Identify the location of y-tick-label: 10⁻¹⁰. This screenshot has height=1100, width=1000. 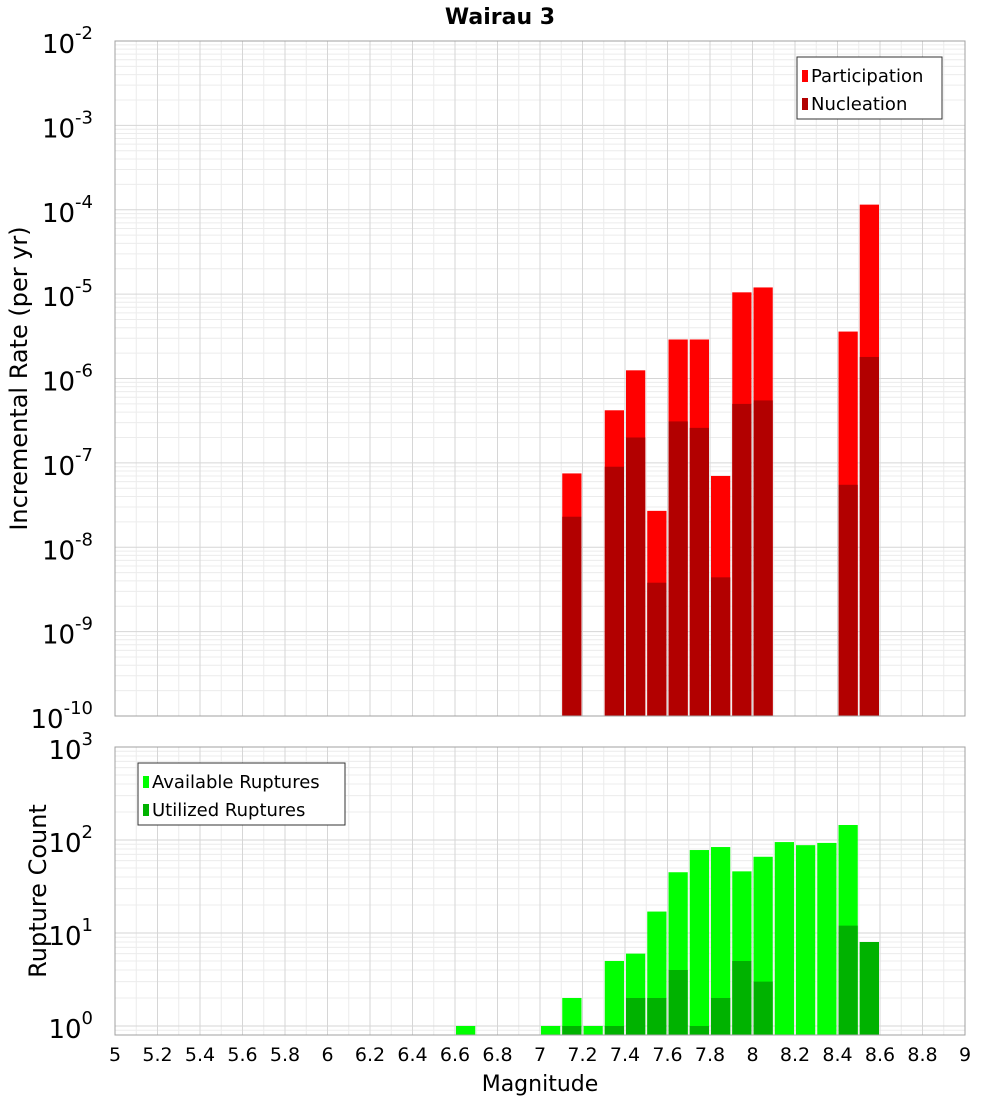
(62, 716).